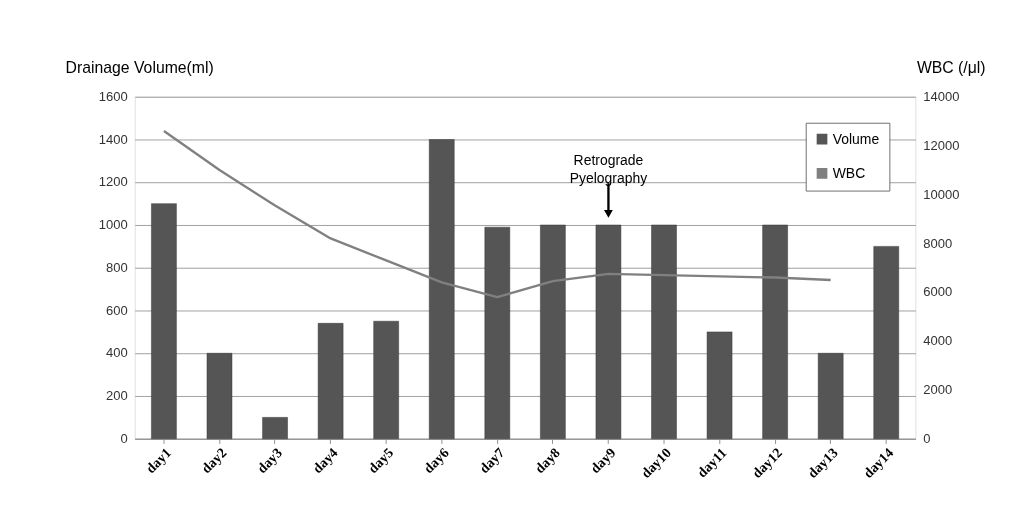 Image resolution: width=1013 pixels, height=524 pixels. I want to click on y-axis-title: Drainage Volume(ml), so click(139, 68).